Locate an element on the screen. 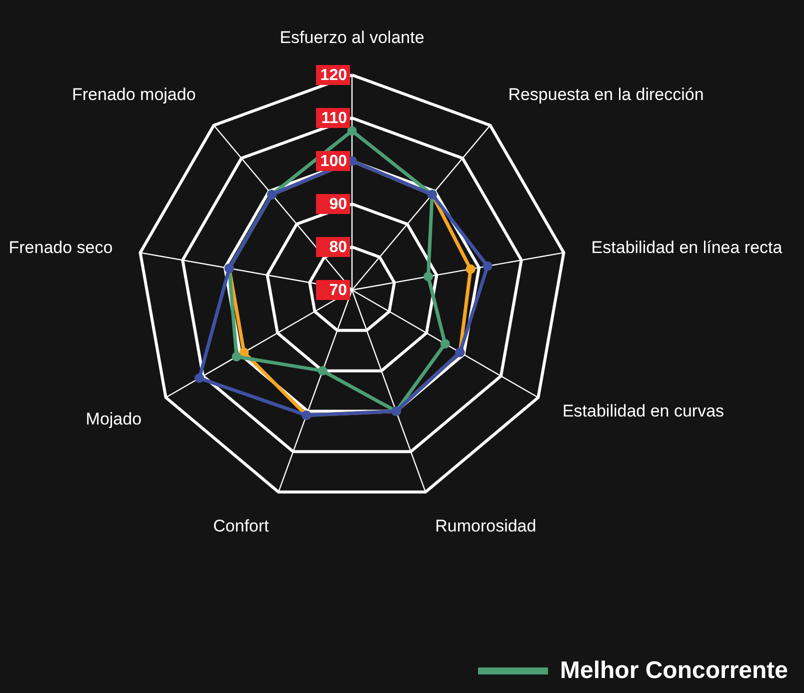 The width and height of the screenshot is (804, 693). y-tick-label: 80 is located at coordinates (338, 247).